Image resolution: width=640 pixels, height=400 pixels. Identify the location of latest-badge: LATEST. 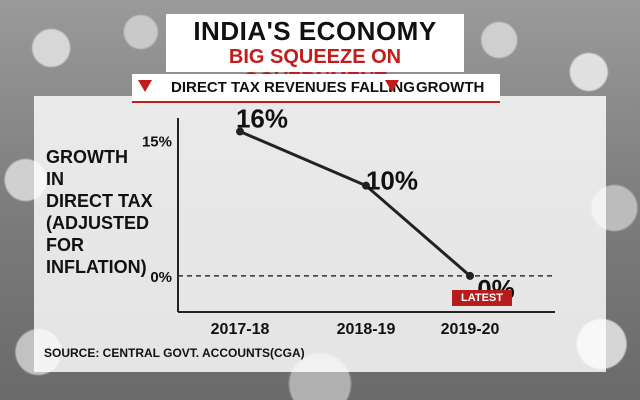
(482, 298).